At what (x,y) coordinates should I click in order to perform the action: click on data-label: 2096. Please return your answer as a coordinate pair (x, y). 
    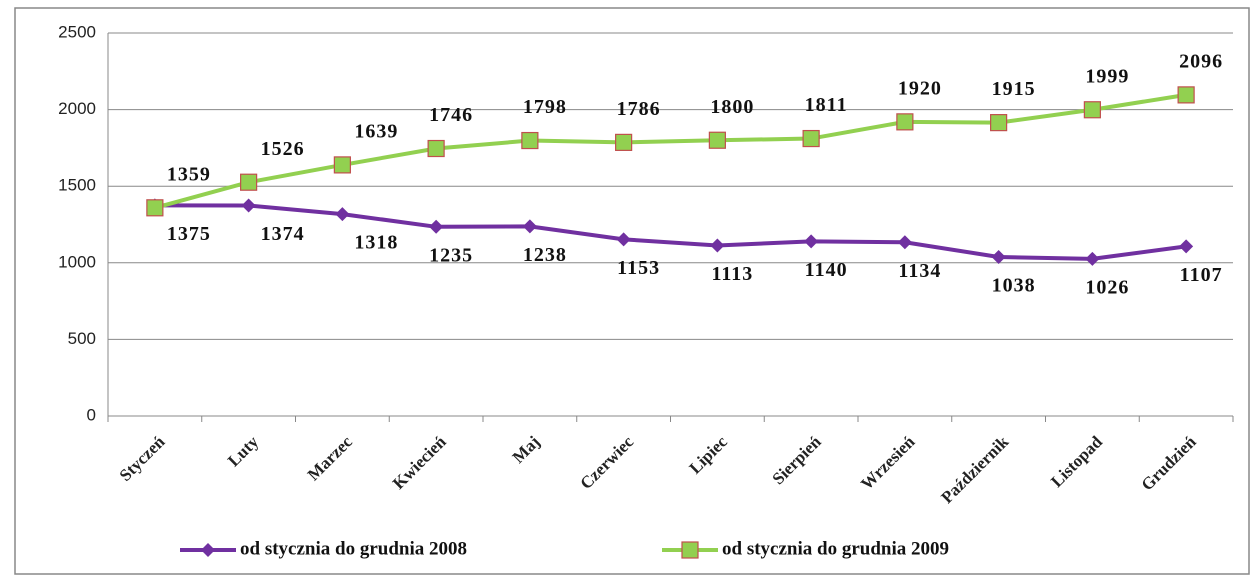
    Looking at the image, I should click on (1201, 61).